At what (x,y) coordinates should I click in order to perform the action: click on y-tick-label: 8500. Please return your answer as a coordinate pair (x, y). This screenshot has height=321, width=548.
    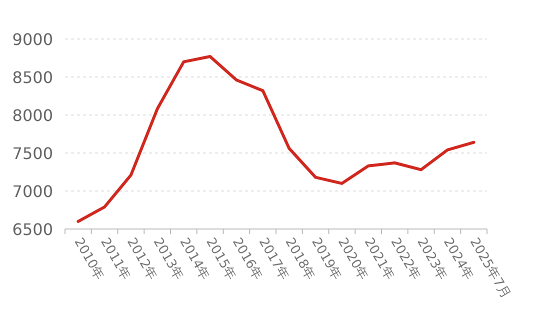
    Looking at the image, I should click on (32, 77).